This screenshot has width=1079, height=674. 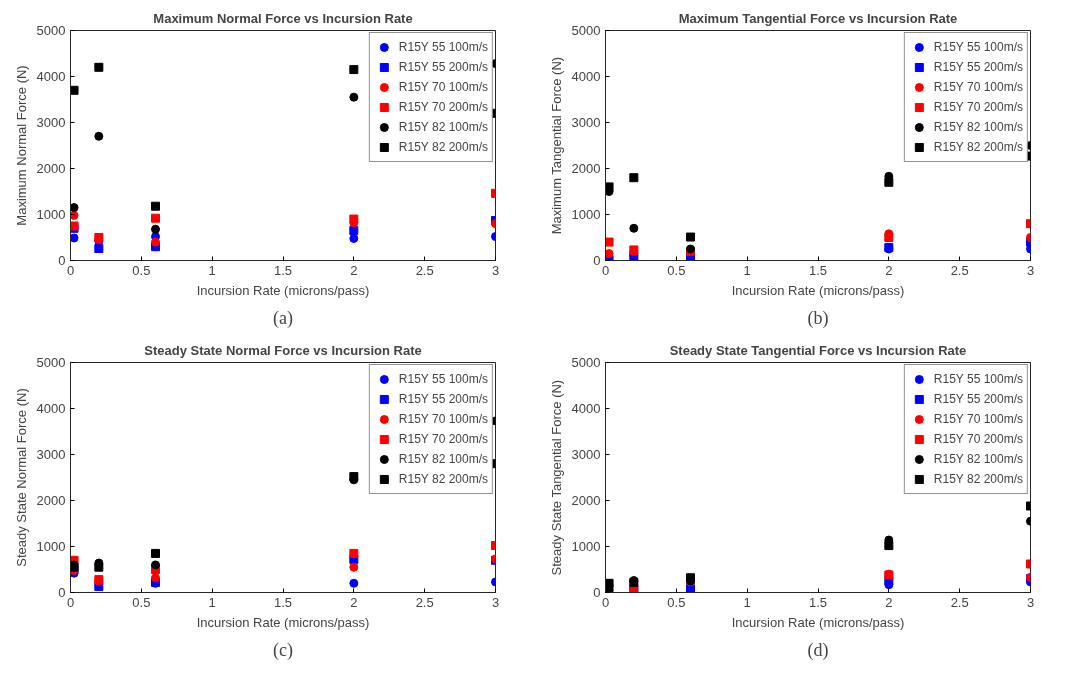 I want to click on chart-title: Steady State Tangential Force vs Incursion Rate, so click(x=818, y=350).